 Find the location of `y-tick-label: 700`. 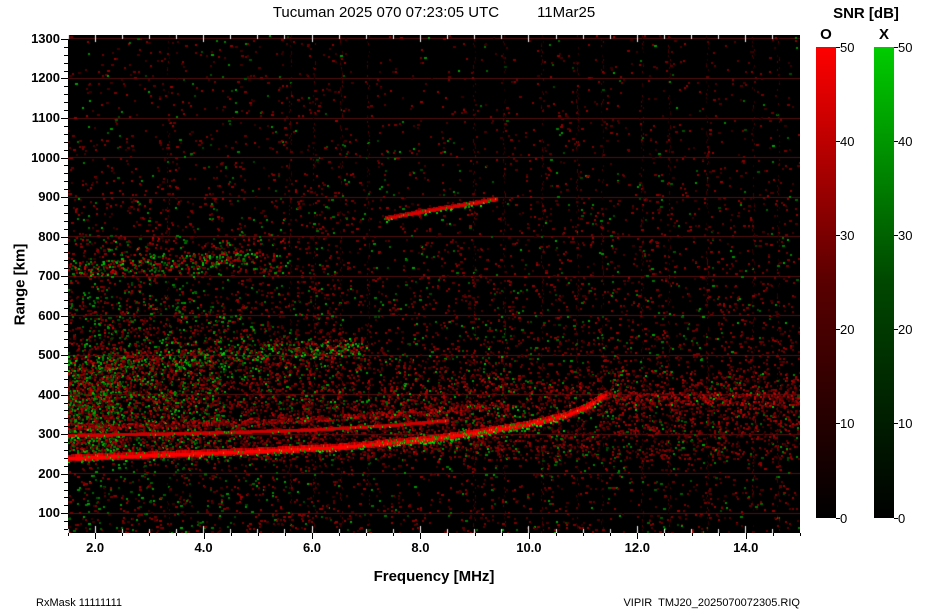

y-tick-label: 700 is located at coordinates (49, 276).